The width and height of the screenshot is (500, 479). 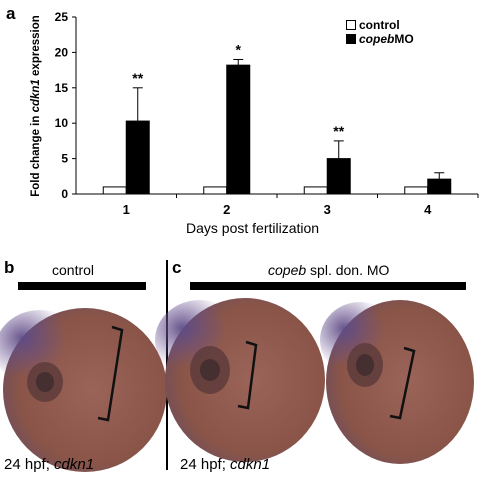 I want to click on y-tick-label: 10, so click(x=62, y=123).